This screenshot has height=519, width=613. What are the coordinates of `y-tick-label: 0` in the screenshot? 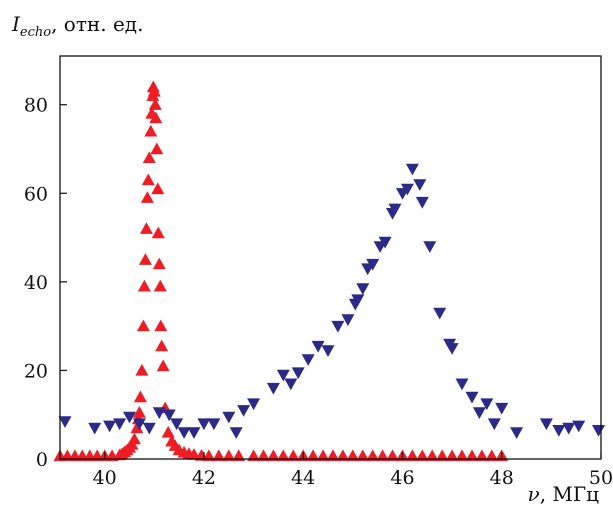 It's located at (42, 460).